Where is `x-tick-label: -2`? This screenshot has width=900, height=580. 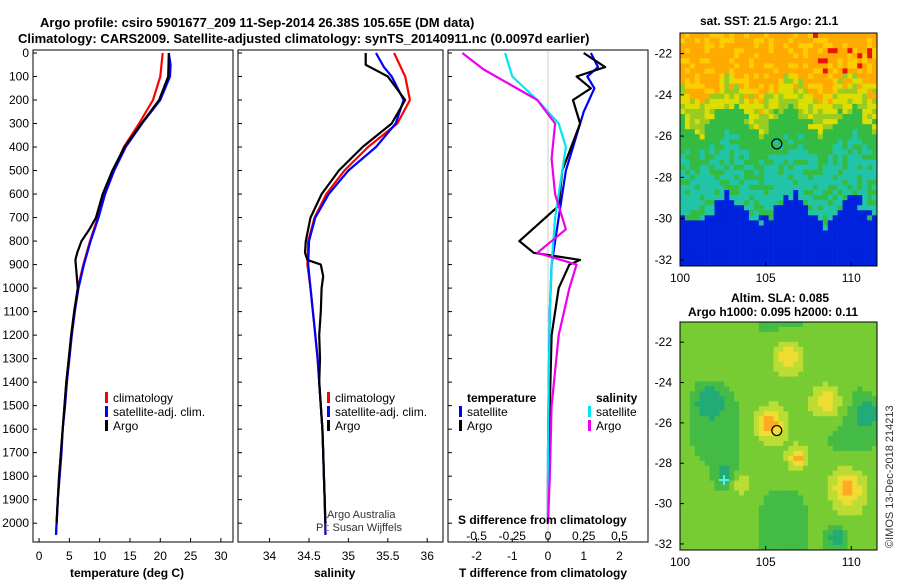
x-tick-label: -2 is located at coordinates (476, 556).